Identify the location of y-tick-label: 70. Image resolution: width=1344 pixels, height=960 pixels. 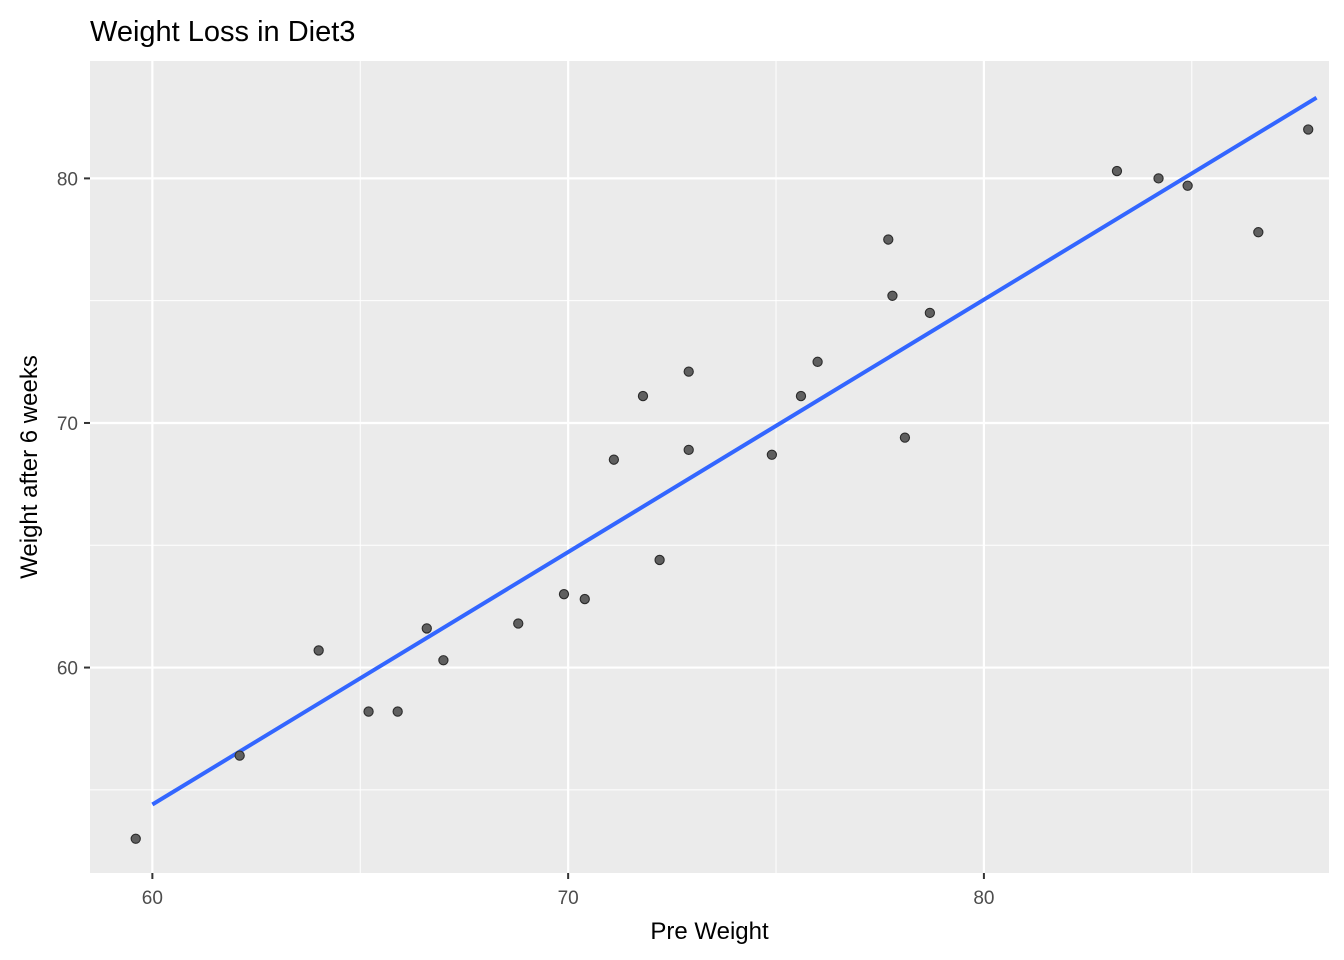
(67, 424).